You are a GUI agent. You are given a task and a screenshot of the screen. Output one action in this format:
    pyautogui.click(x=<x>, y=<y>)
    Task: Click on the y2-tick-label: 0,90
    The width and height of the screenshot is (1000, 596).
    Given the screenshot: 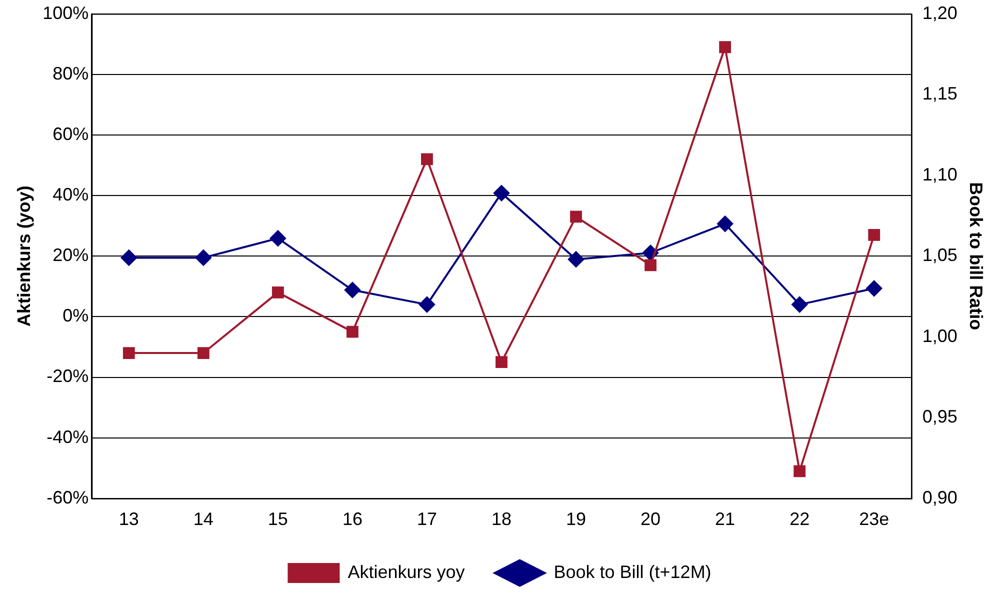 What is the action you would take?
    pyautogui.click(x=940, y=497)
    